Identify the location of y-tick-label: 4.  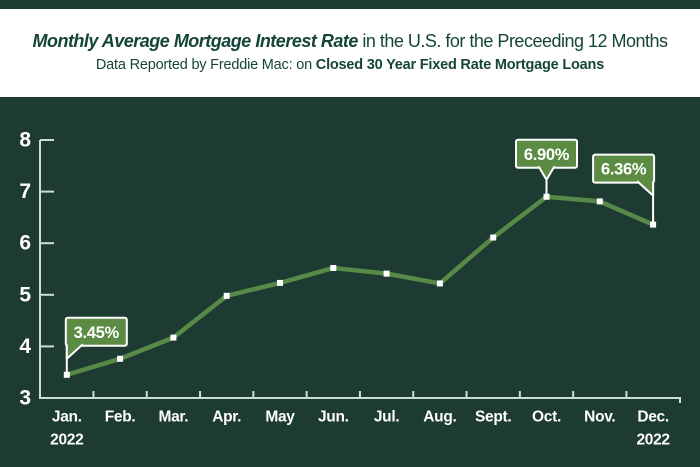
(25, 346).